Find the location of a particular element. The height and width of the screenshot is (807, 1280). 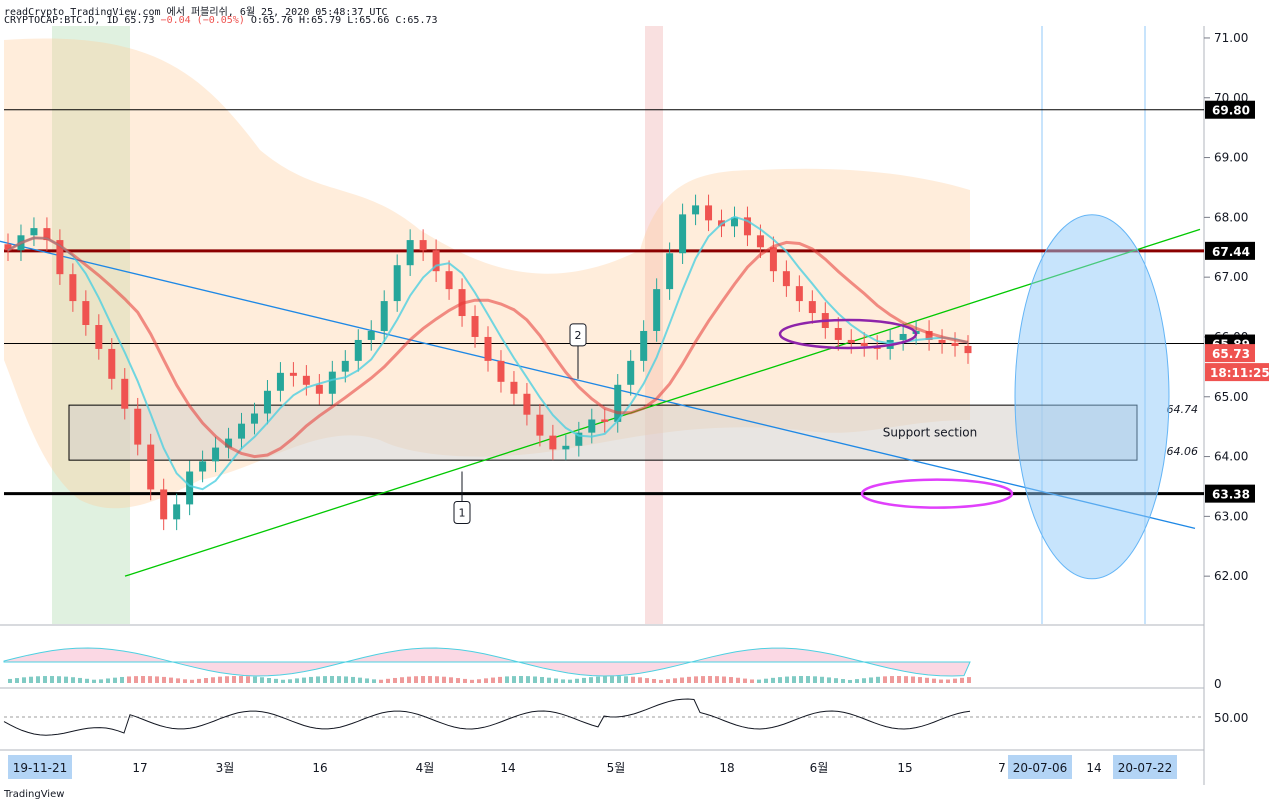

y-tick-label: 65.00 is located at coordinates (1231, 397).